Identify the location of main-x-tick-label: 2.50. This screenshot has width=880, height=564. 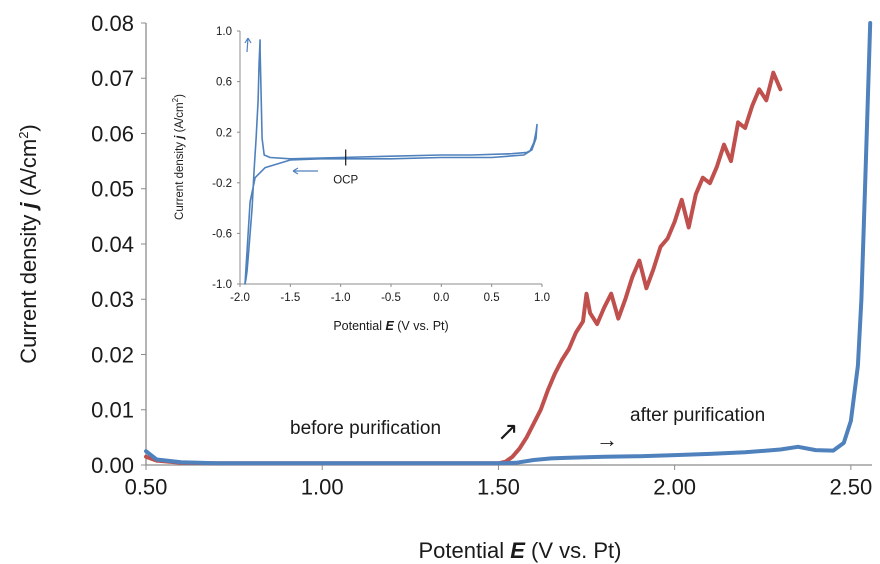
(850, 487).